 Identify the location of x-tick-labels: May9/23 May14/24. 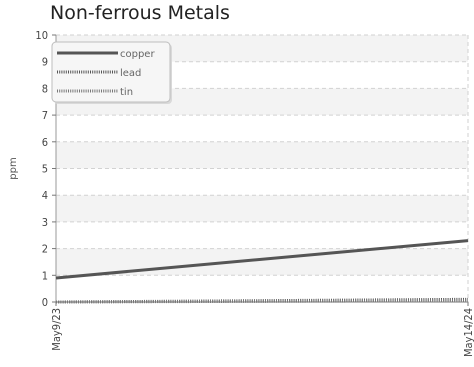
(262, 329).